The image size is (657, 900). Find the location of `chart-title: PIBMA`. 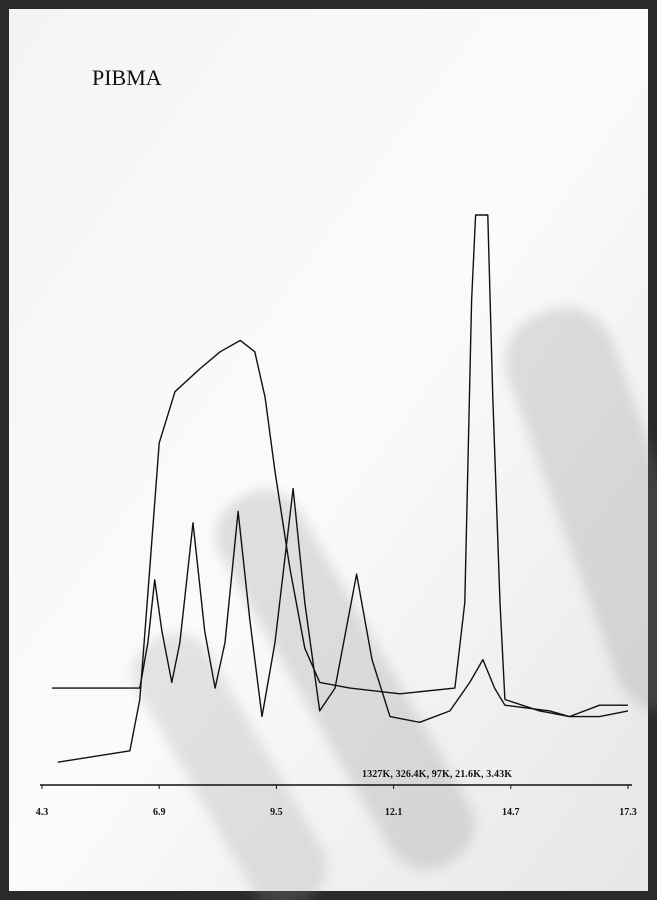

chart-title: PIBMA is located at coordinates (127, 77).